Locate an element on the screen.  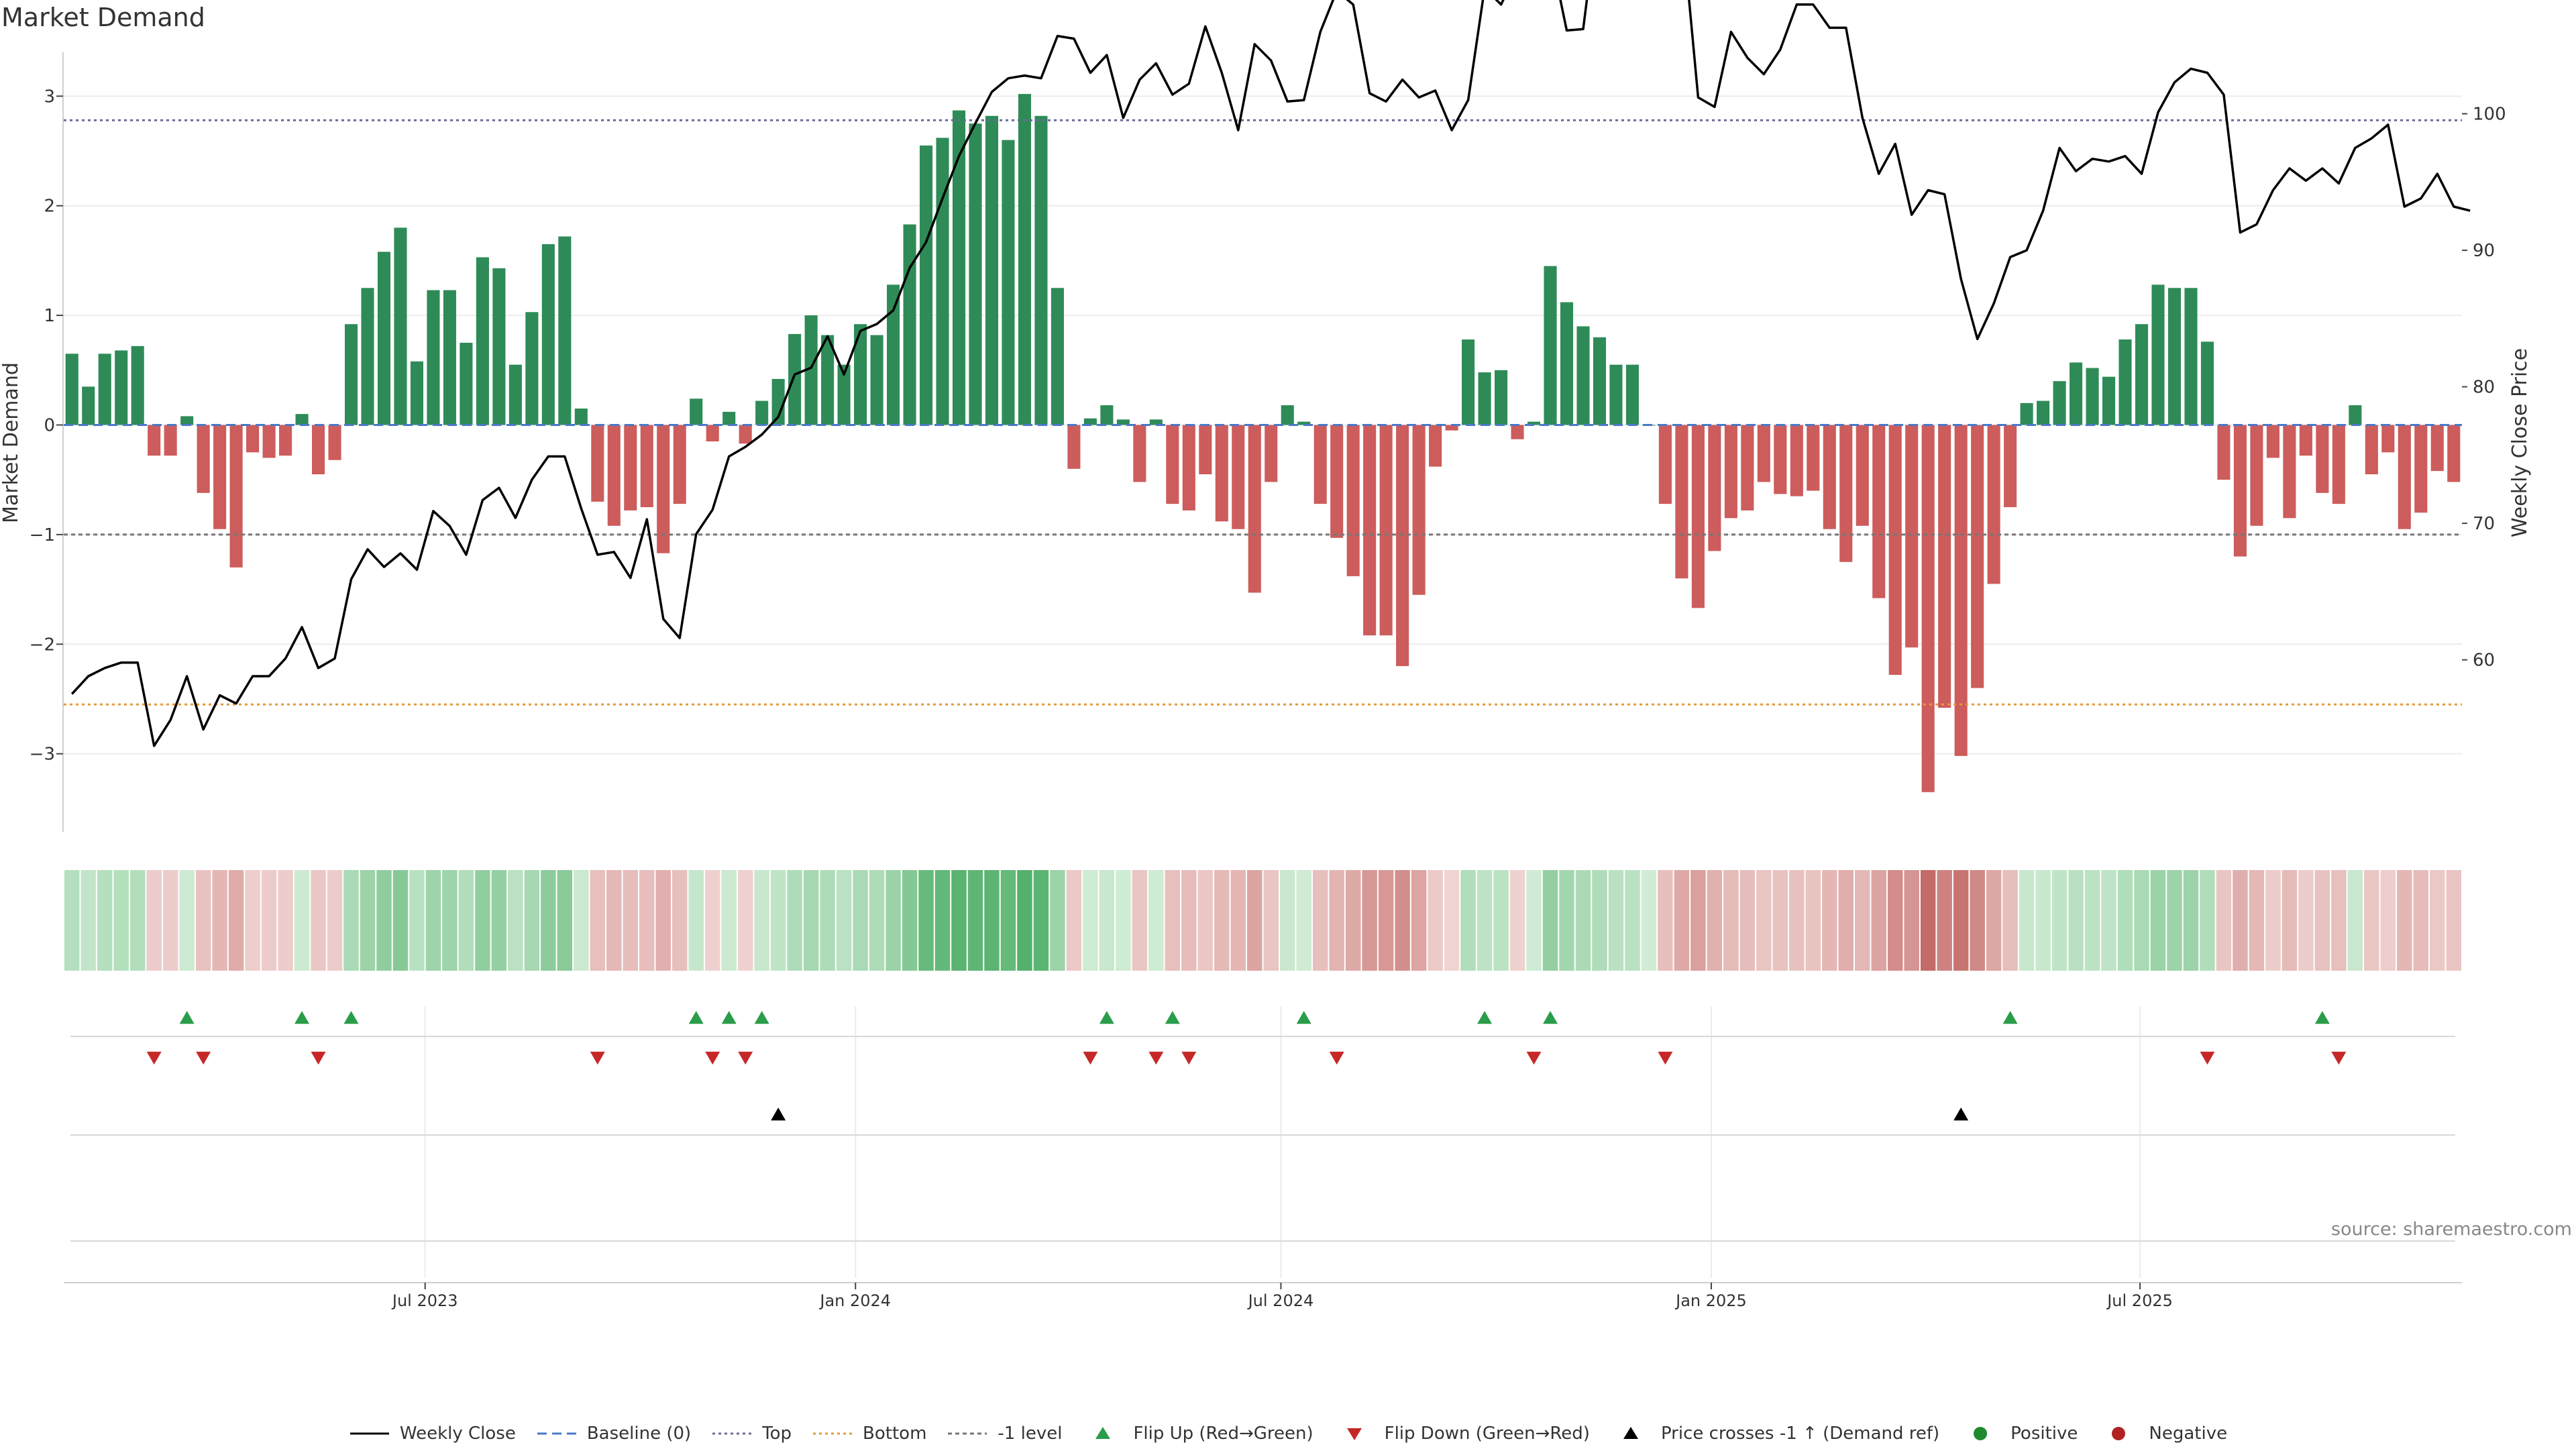
y-tick-label: −1 is located at coordinates (42, 535).